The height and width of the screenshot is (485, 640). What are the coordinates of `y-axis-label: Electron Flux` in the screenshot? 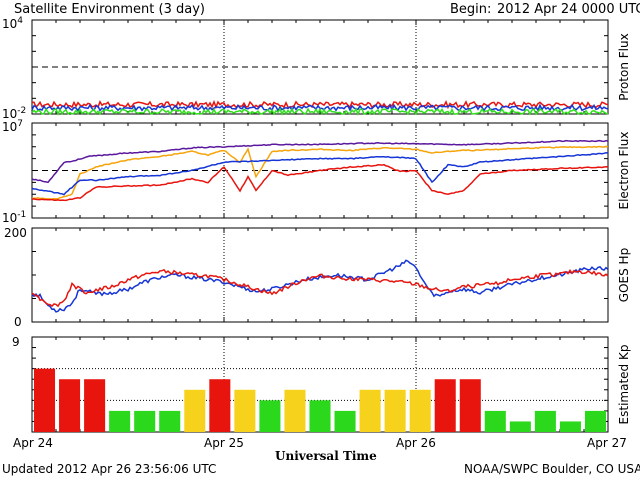 It's located at (624, 171).